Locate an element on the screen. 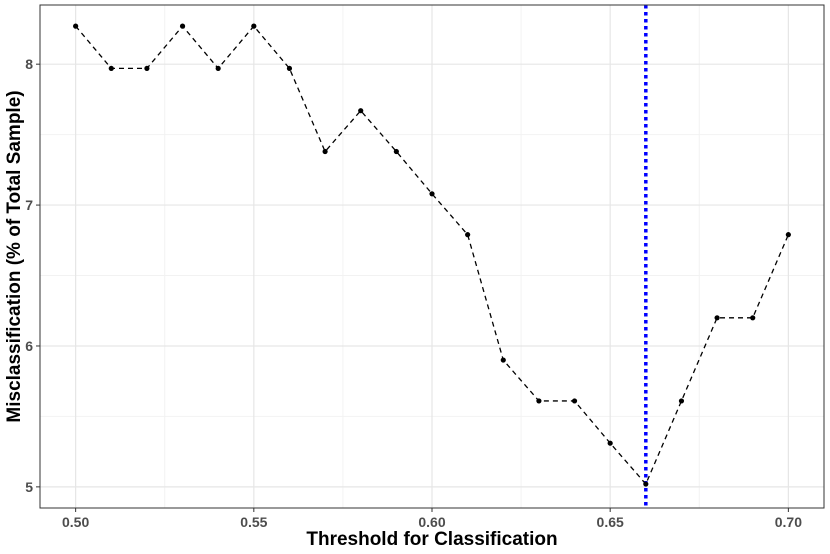 The height and width of the screenshot is (554, 830). x-axis-ticks: 0.50 0.55 0.60 0.65 0.70 is located at coordinates (432, 519).